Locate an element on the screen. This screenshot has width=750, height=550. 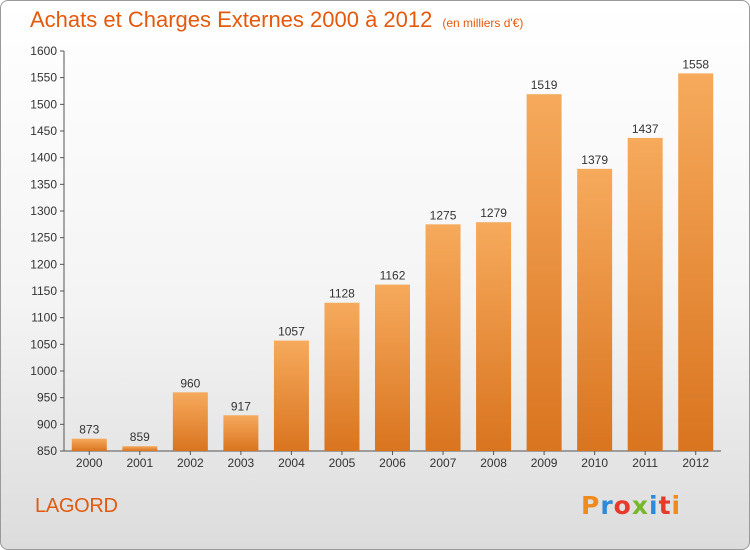
chart-title-text: Achats et Charges Externes 2000 à 2012 is located at coordinates (231, 19).